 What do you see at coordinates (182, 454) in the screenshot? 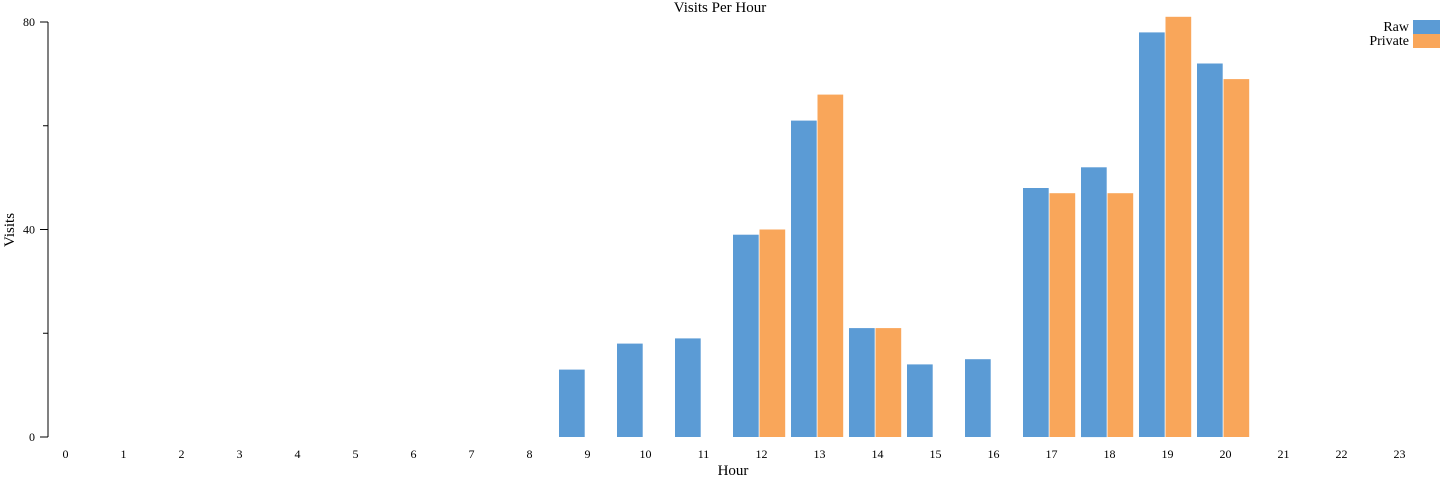
I see `x-tick-label: 2` at bounding box center [182, 454].